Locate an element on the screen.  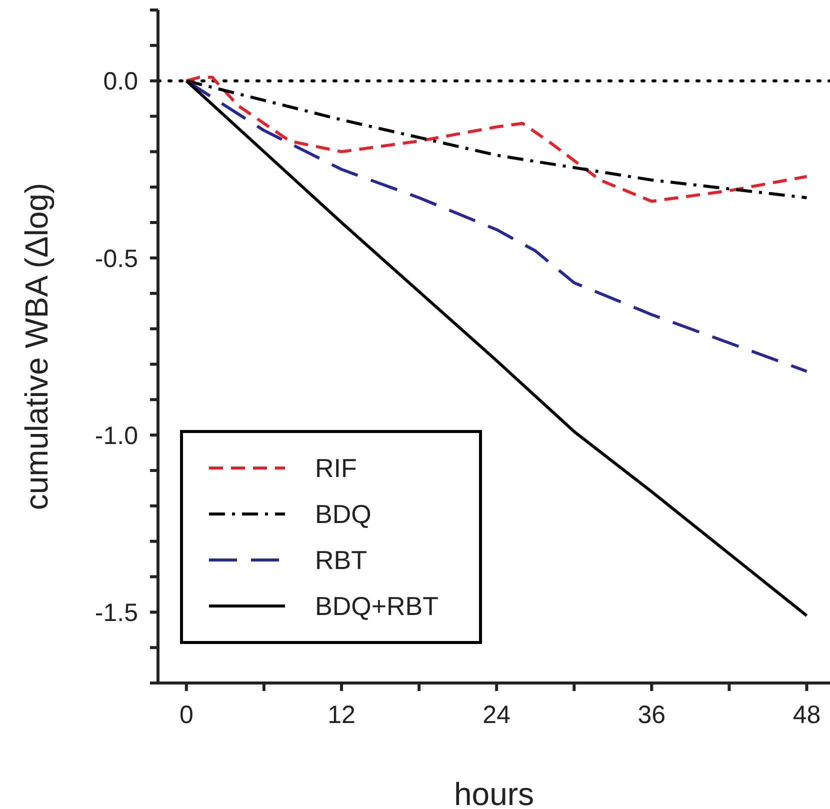
y-tick-label: 0.0 is located at coordinates (120, 82).